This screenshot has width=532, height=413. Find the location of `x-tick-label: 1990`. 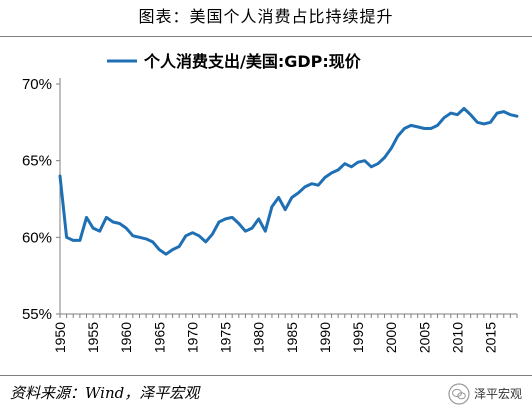

x-tick-label: 1990 is located at coordinates (325, 337).